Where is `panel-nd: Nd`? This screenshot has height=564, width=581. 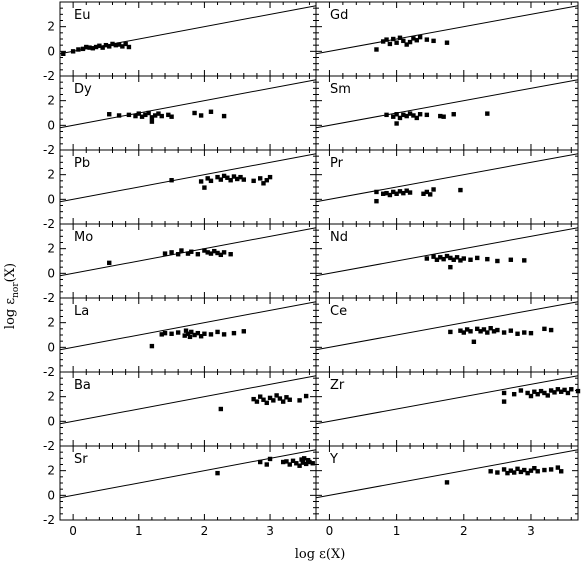 panel-nd: Nd is located at coordinates (447, 261).